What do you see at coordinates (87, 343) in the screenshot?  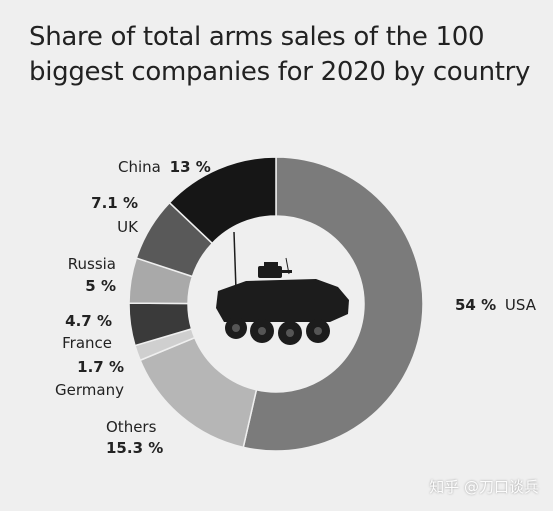 I see `label-france-name: France` at bounding box center [87, 343].